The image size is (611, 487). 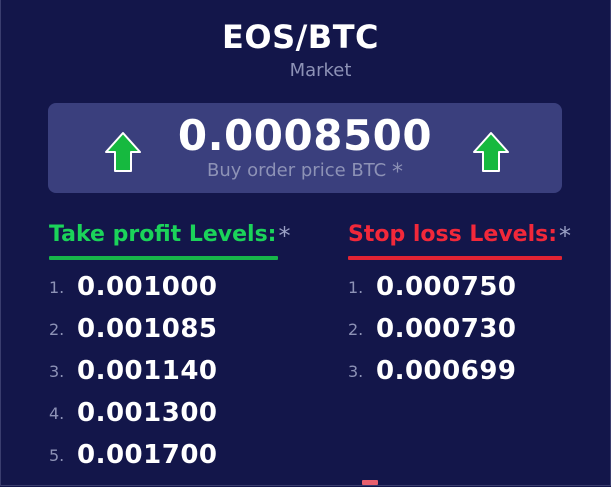 What do you see at coordinates (163, 258) in the screenshot?
I see `take-profit-underline` at bounding box center [163, 258].